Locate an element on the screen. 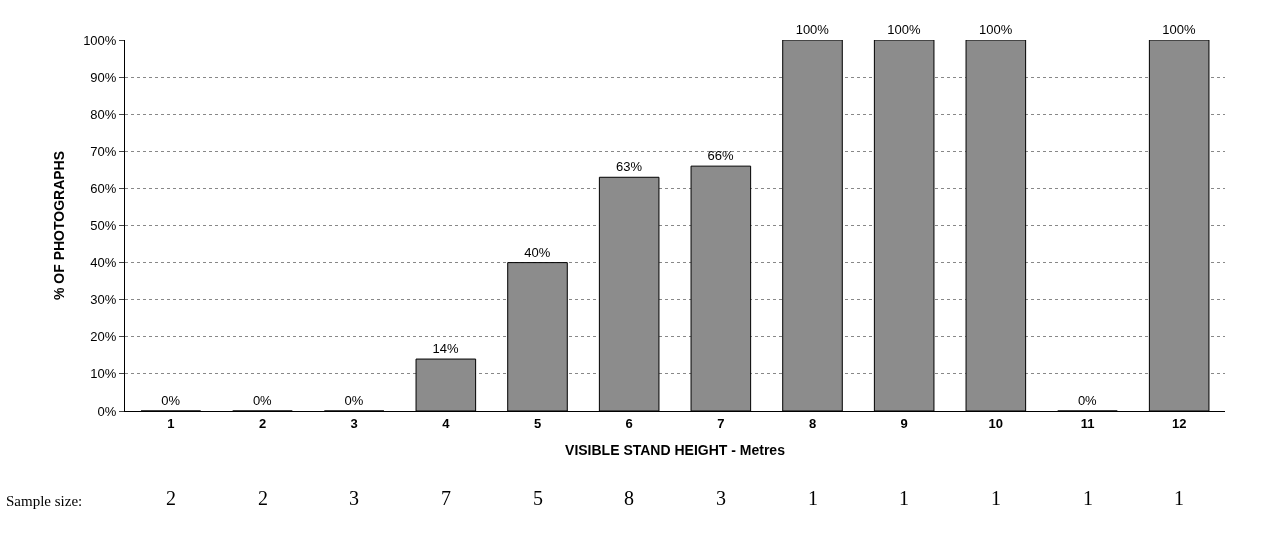  text: Sample size: is located at coordinates (44, 501).